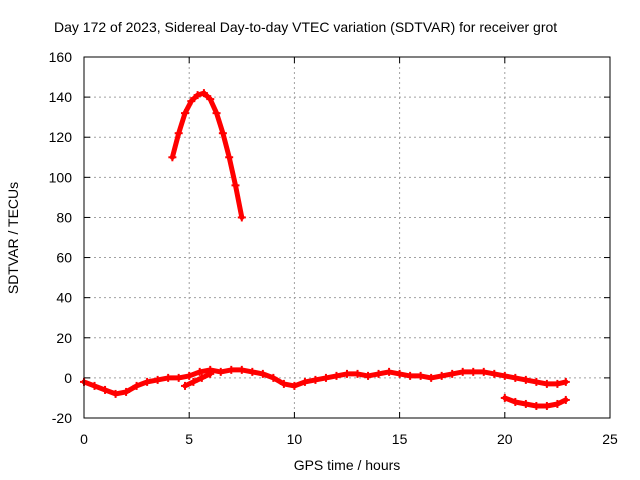 The height and width of the screenshot is (480, 640). Describe the element at coordinates (61, 177) in the screenshot. I see `y-tick-label: 100` at that location.